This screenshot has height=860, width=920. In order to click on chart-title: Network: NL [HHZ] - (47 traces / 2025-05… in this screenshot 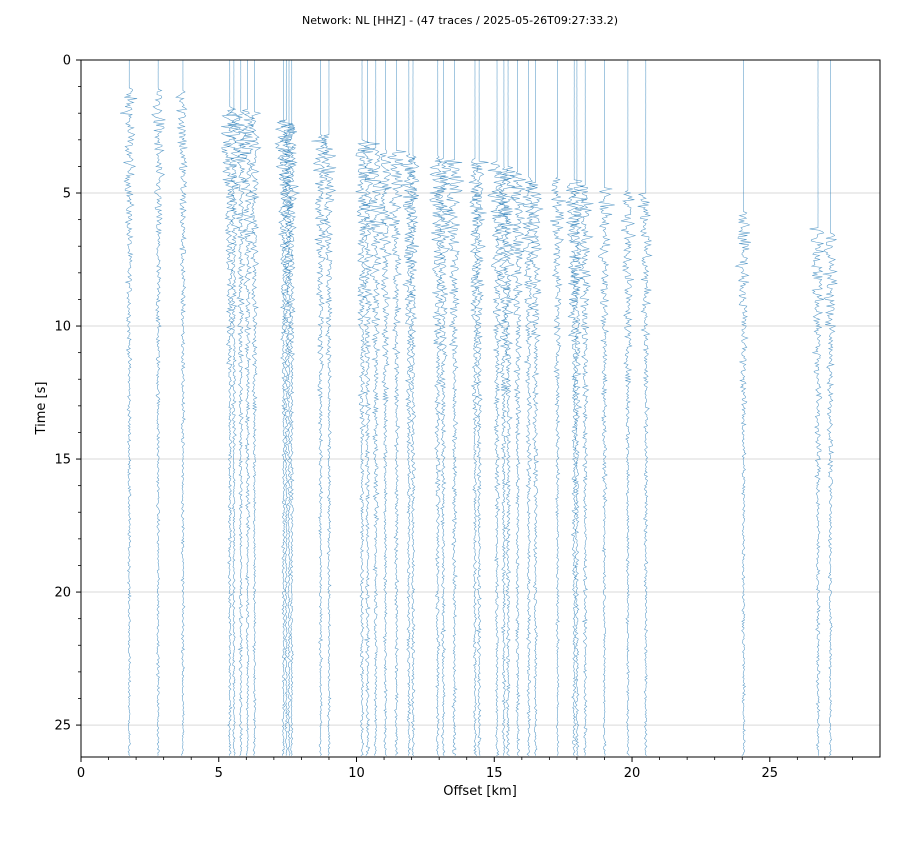, I will do `click(460, 20)`.